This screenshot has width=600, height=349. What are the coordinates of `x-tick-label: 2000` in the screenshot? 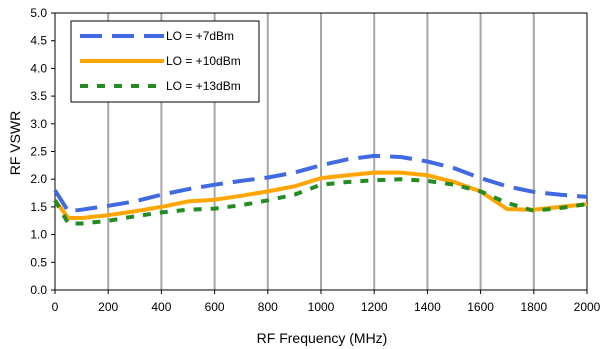 It's located at (587, 307).